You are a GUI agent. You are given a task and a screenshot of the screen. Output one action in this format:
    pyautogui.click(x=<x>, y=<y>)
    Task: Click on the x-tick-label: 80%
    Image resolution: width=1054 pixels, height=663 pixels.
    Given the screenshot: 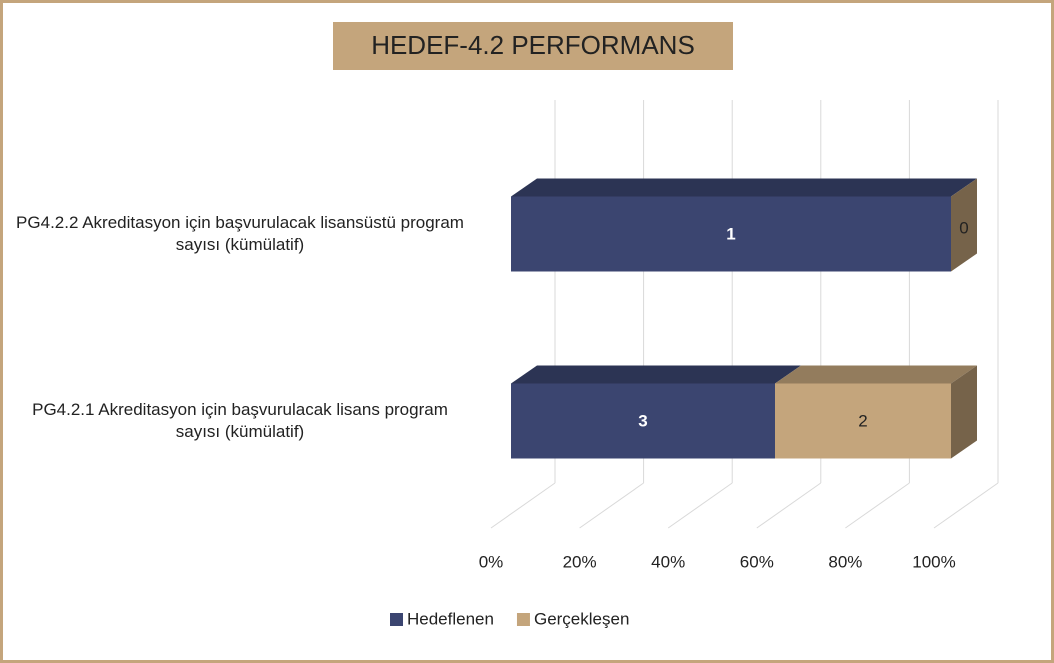 What is the action you would take?
    pyautogui.click(x=845, y=561)
    